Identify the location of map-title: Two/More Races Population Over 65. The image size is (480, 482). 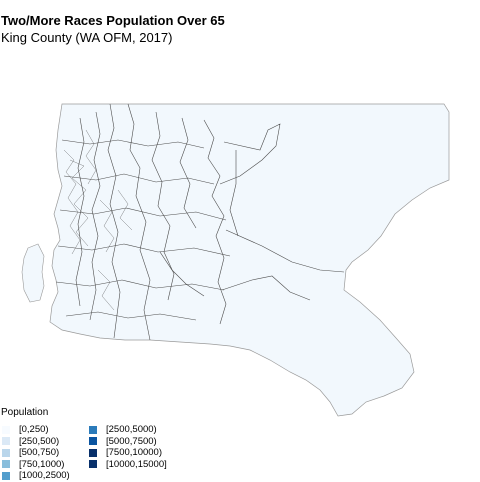
(113, 20).